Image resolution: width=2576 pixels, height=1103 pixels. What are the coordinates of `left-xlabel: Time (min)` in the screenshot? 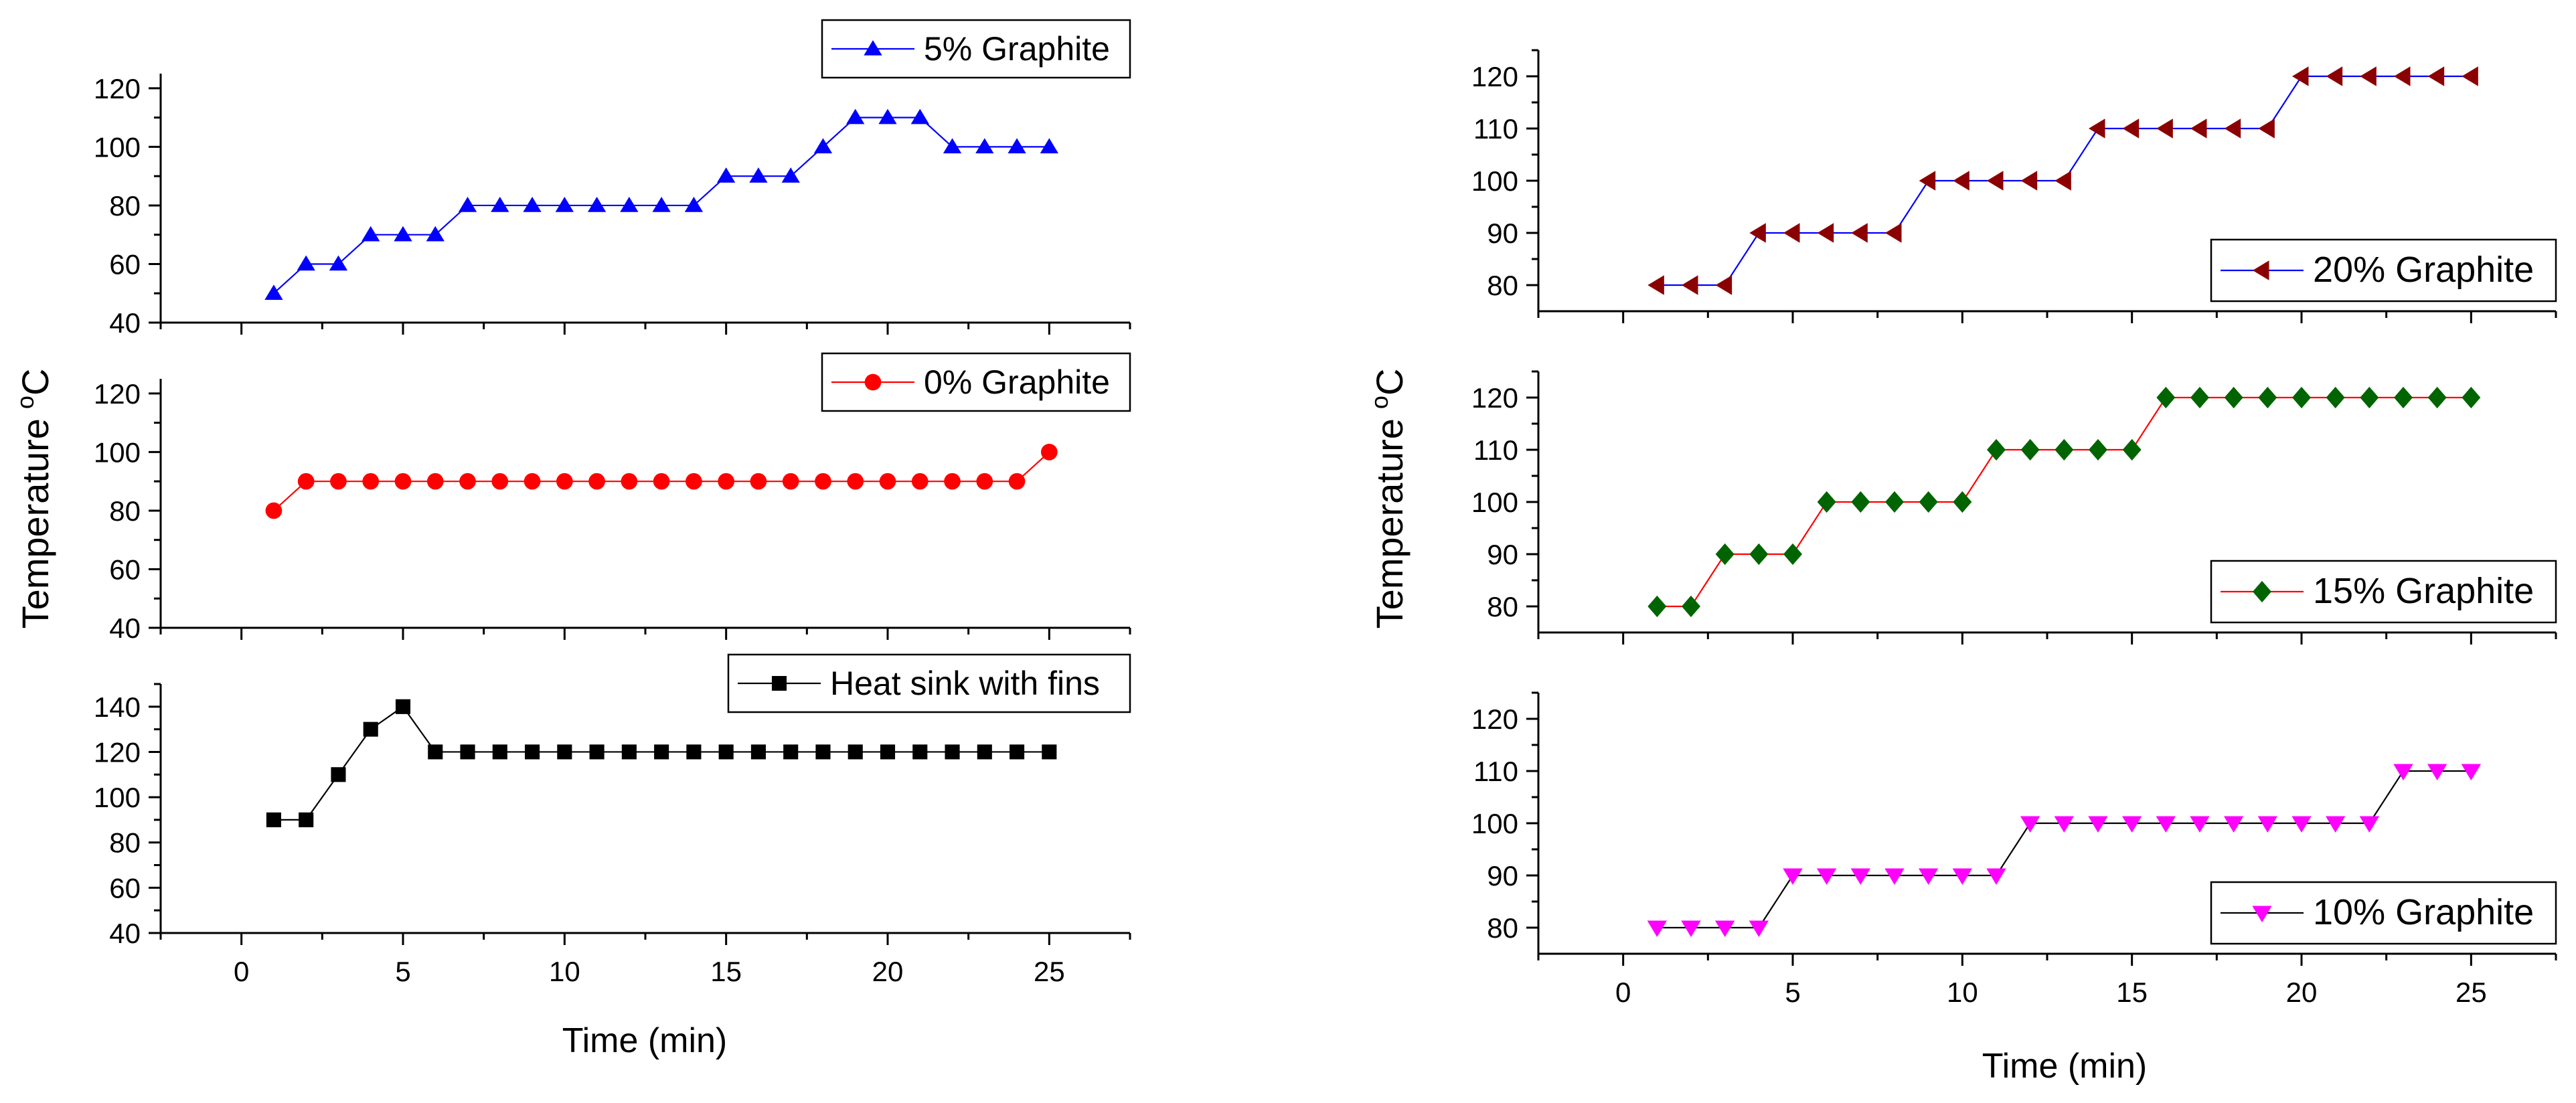 It's located at (645, 1040).